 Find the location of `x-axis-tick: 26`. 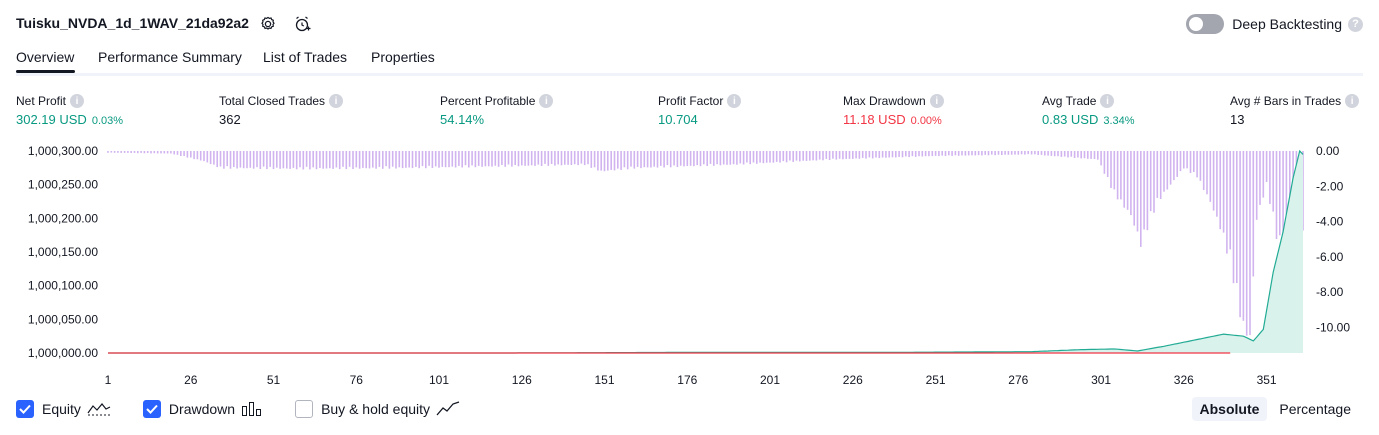

x-axis-tick: 26 is located at coordinates (191, 380).